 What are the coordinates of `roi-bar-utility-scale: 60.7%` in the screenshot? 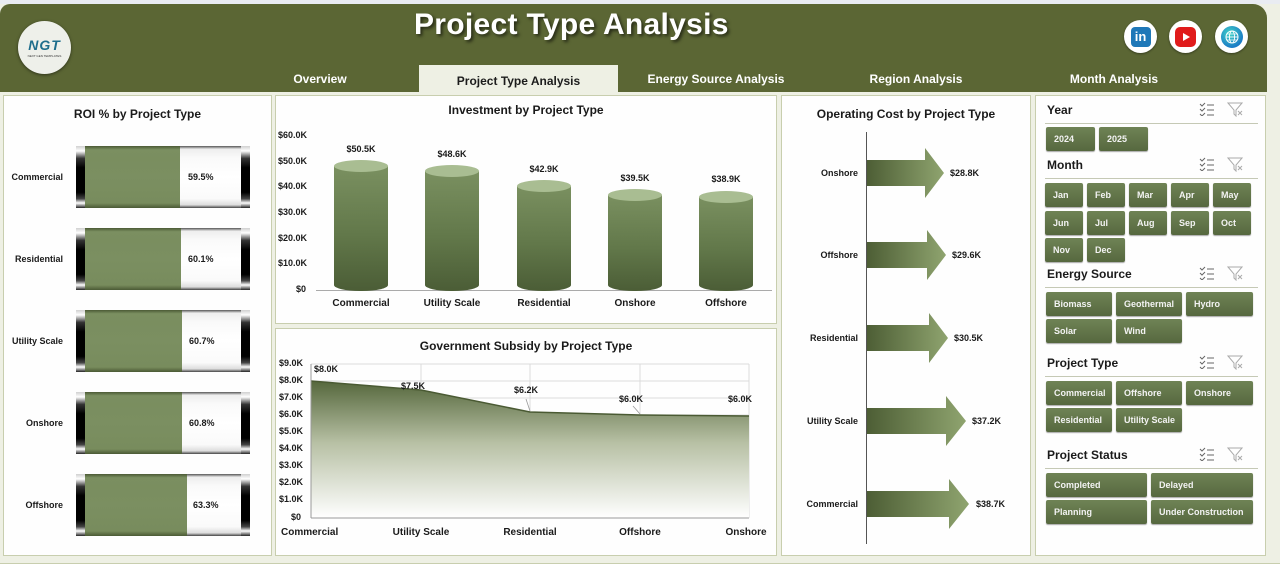 It's located at (163, 341).